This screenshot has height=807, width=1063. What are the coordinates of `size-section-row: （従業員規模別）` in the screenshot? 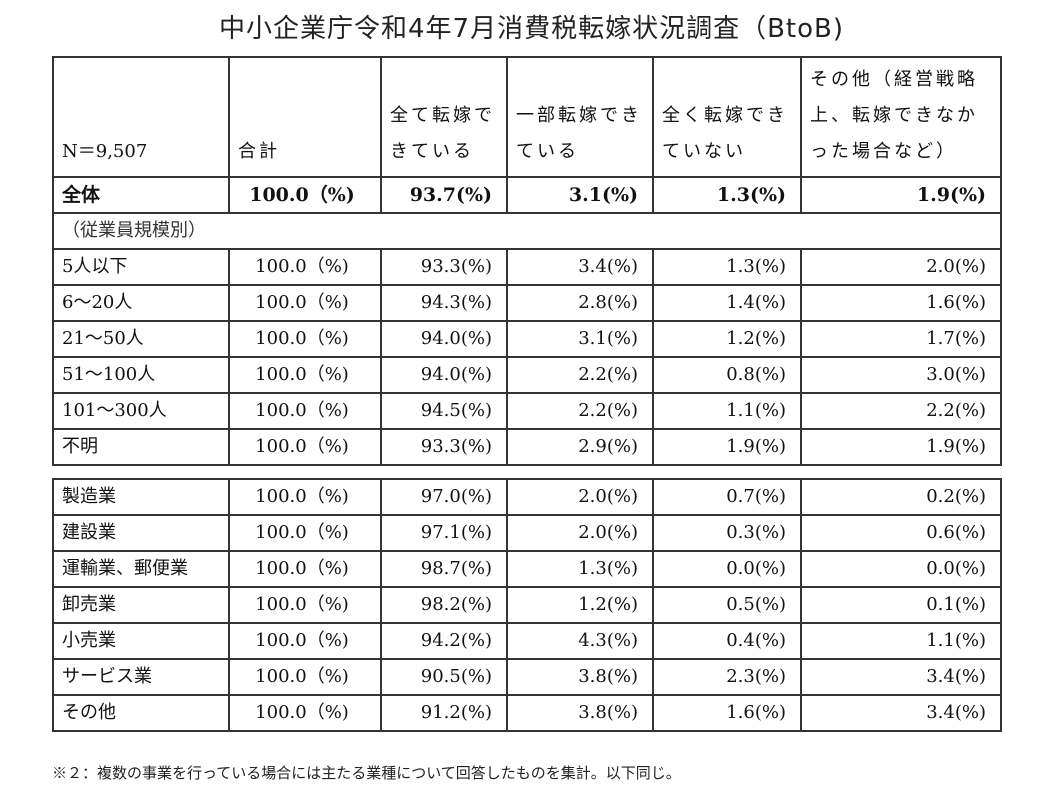 It's located at (527, 231).